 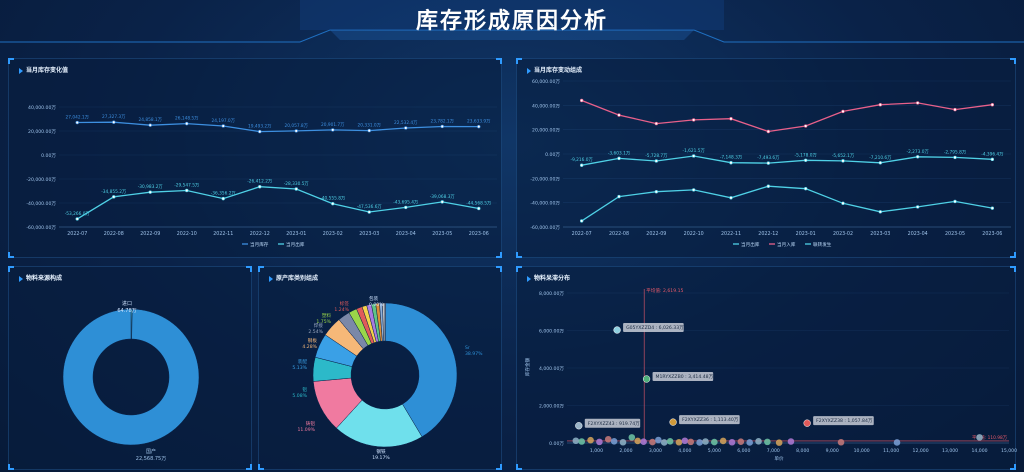 What do you see at coordinates (552, 155) in the screenshot?
I see `y-tick-label: 0.00万` at bounding box center [552, 155].